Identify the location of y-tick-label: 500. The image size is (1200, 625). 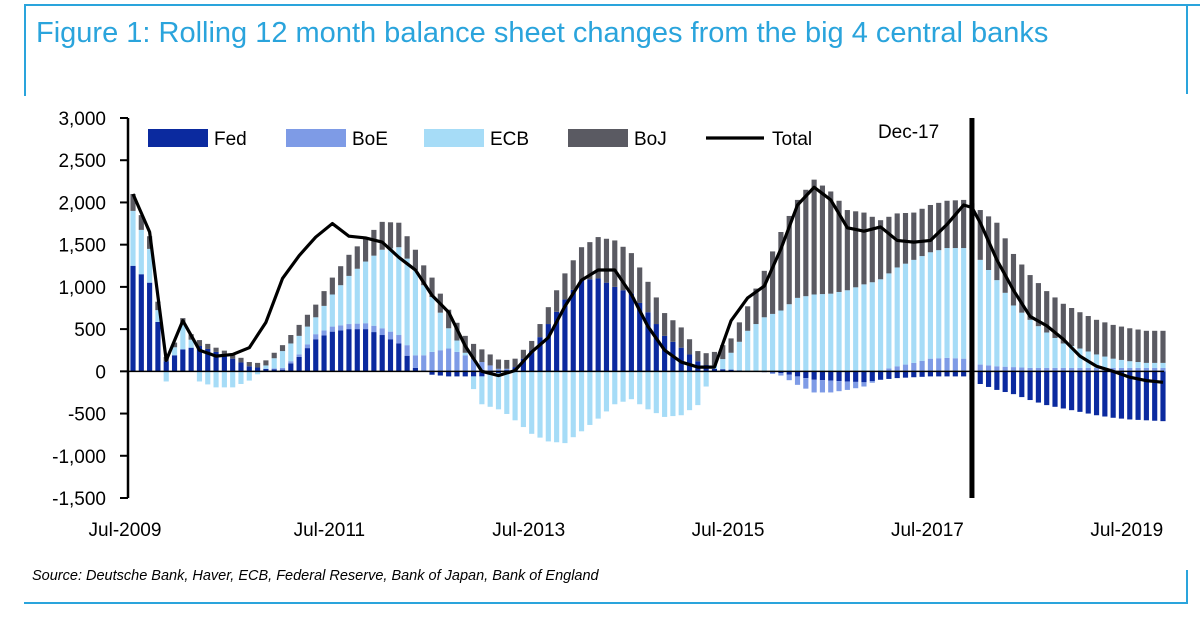
(90, 330).